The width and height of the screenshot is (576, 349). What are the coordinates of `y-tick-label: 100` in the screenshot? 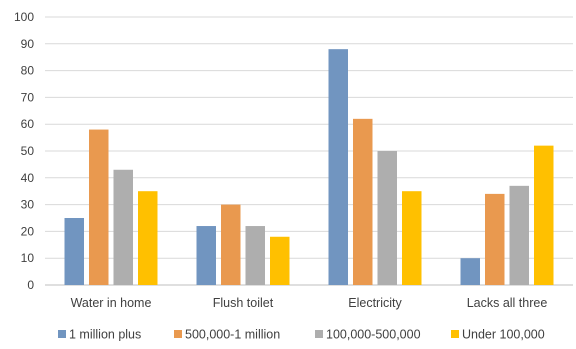 It's located at (24, 17).